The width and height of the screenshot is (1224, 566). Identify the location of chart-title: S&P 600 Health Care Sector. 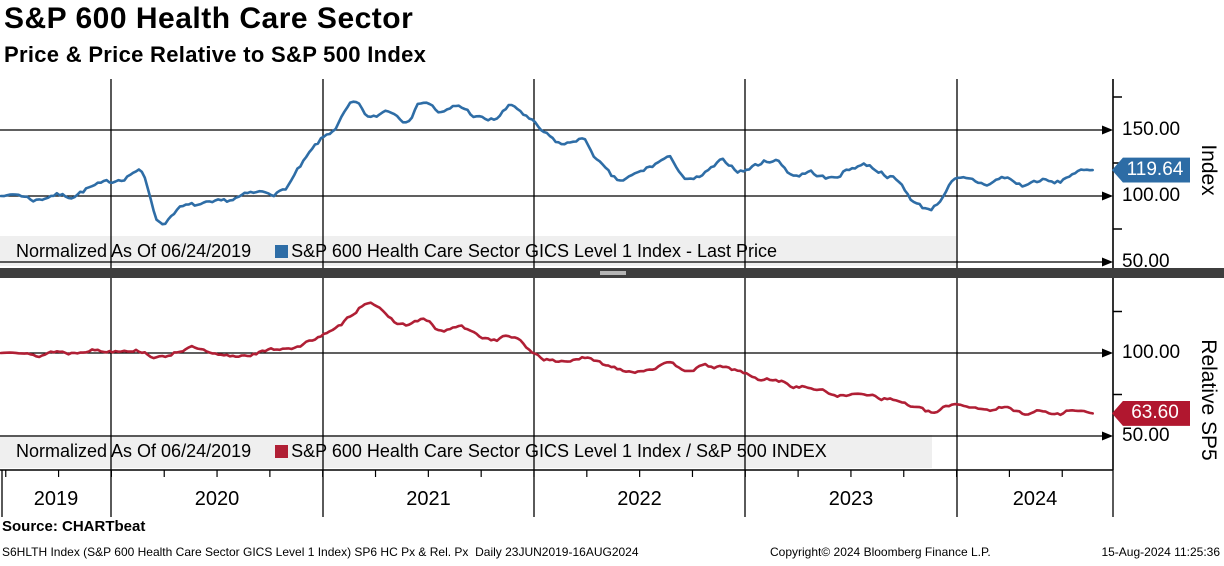
(209, 18).